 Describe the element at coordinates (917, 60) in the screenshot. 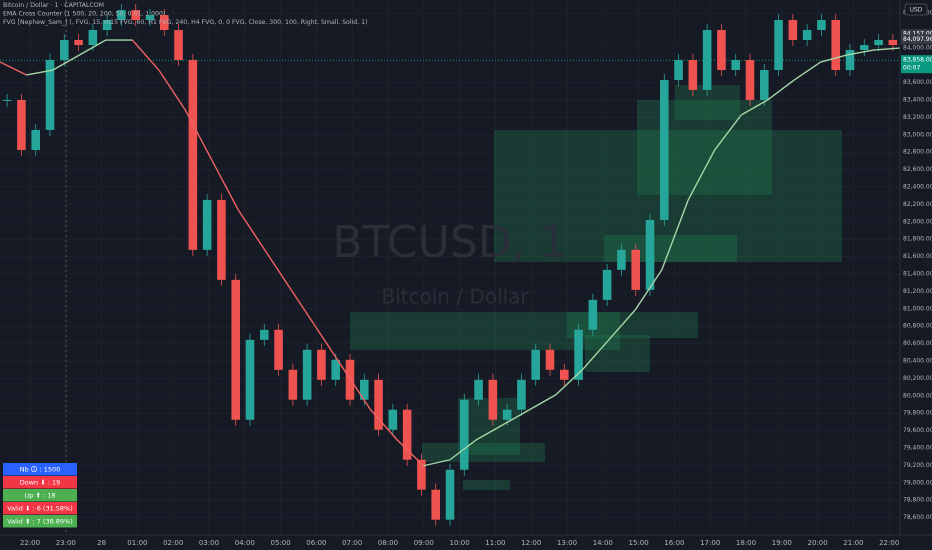

I see `price-tag: 83,858.00` at that location.